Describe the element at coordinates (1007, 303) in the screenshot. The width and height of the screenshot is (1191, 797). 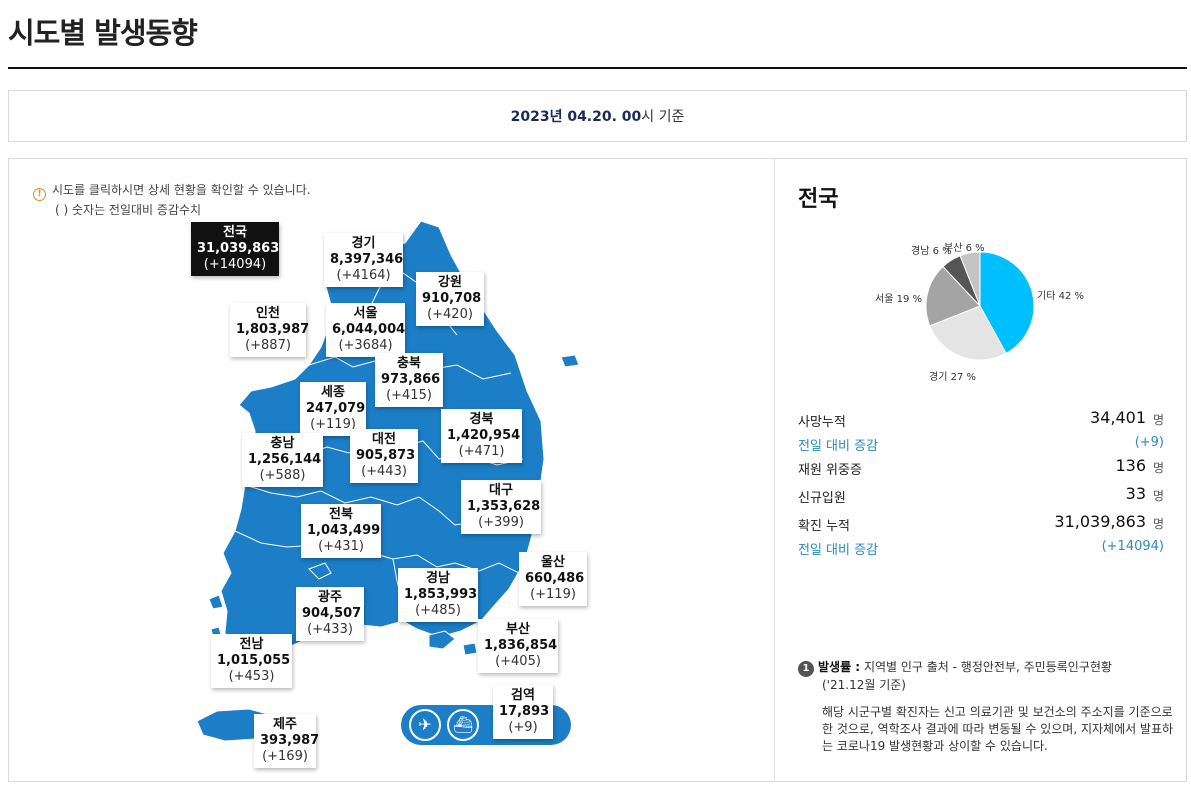
I see `pie-slice-etc` at that location.